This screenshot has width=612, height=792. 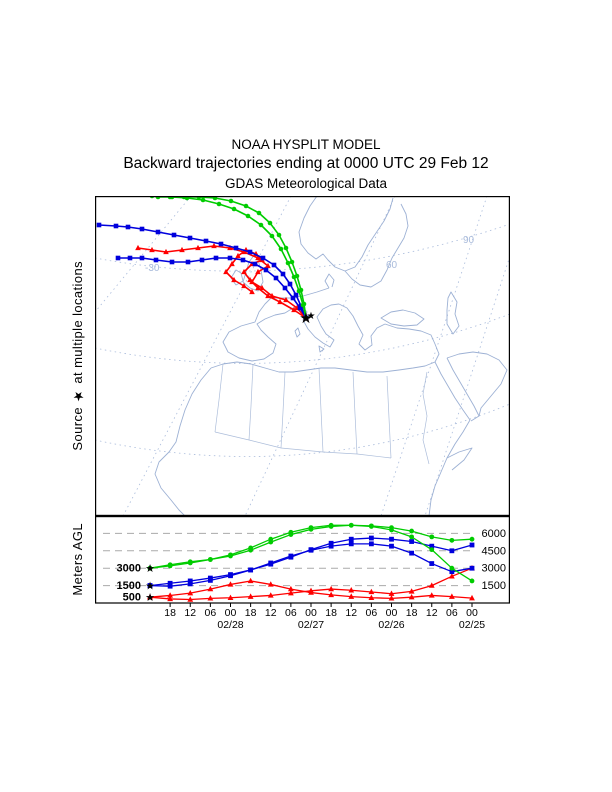 What do you see at coordinates (494, 569) in the screenshot?
I see `y-axis-label: 3000` at bounding box center [494, 569].